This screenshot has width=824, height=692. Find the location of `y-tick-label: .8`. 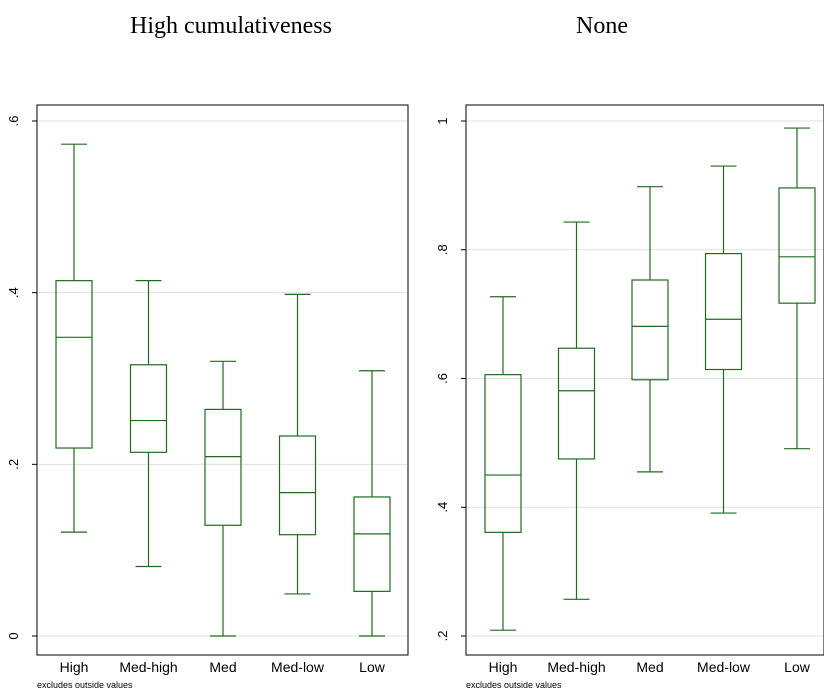

y-tick-label: .8 is located at coordinates (442, 249).